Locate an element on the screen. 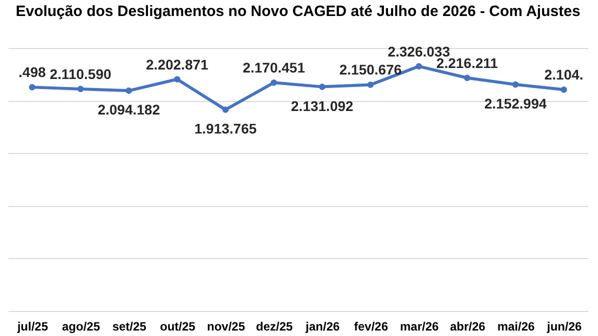  data-label: 2.152.994 is located at coordinates (515, 104).